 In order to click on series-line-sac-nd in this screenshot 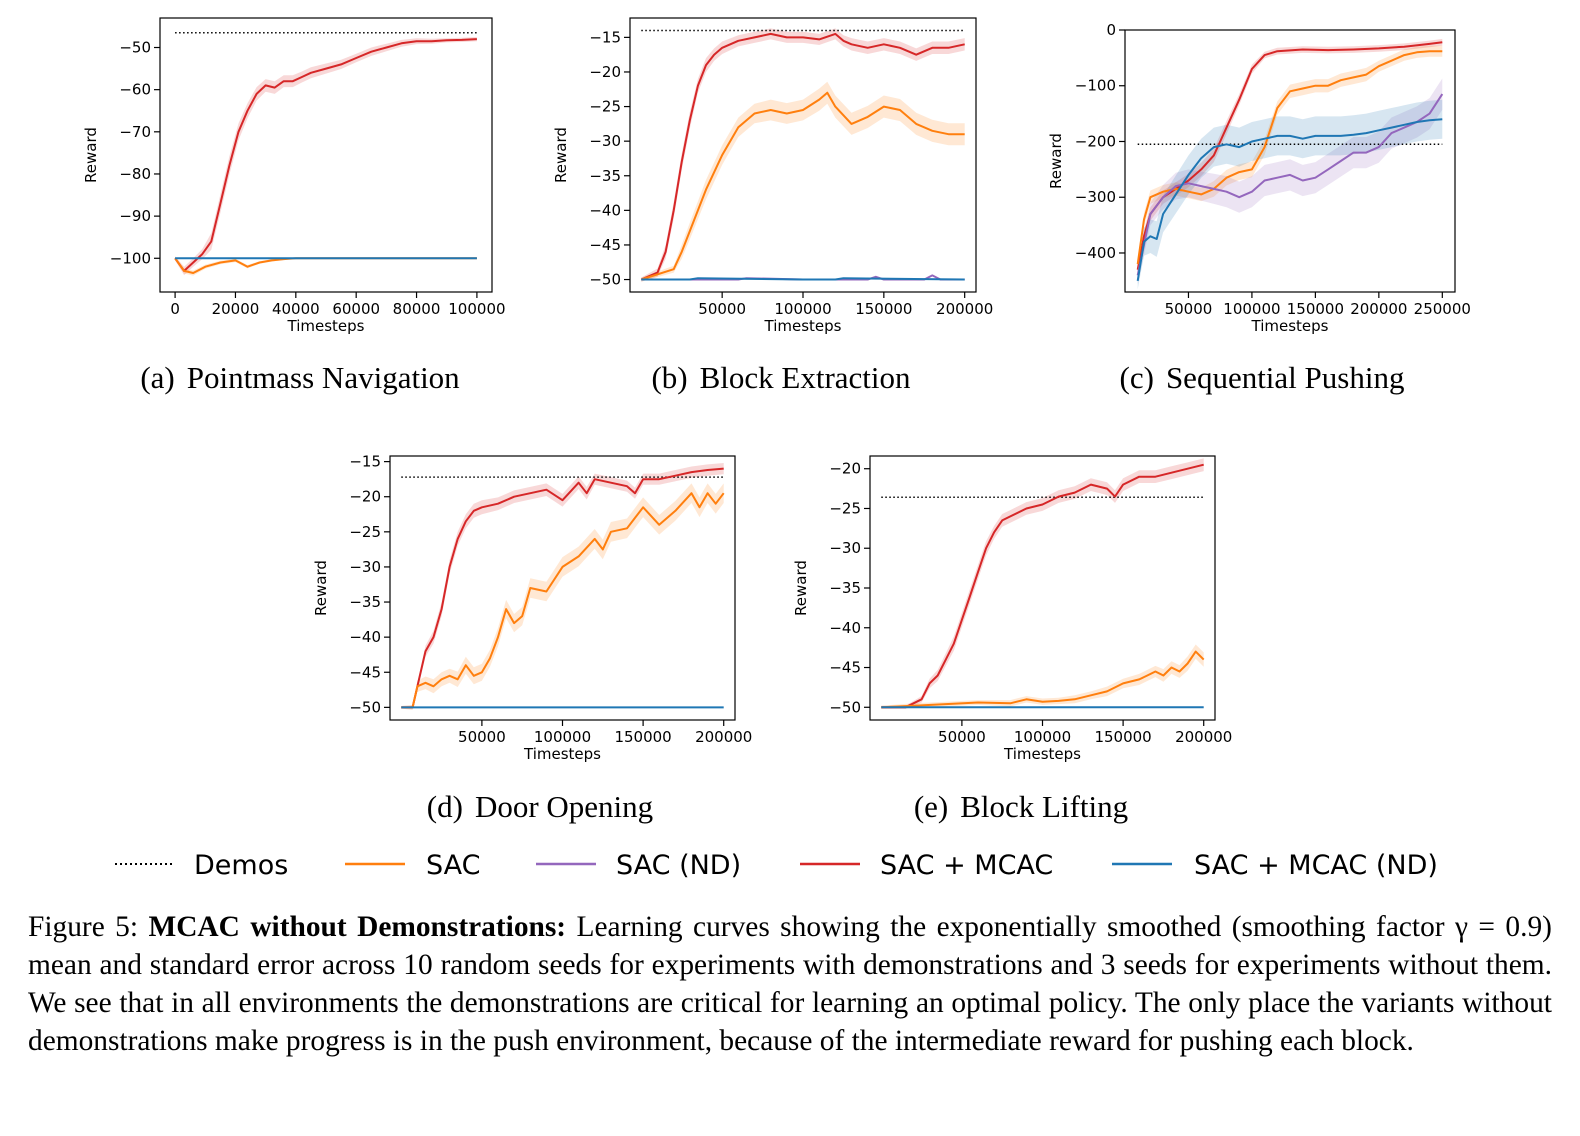, I will do `click(1290, 184)`.